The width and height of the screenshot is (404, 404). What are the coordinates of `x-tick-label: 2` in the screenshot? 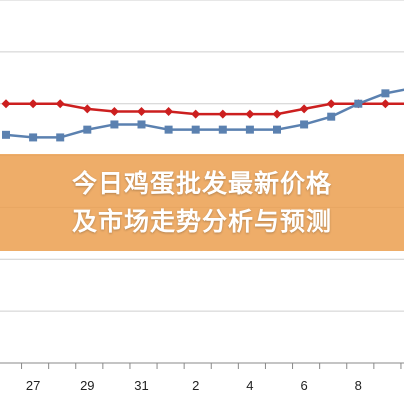 It's located at (195, 385).